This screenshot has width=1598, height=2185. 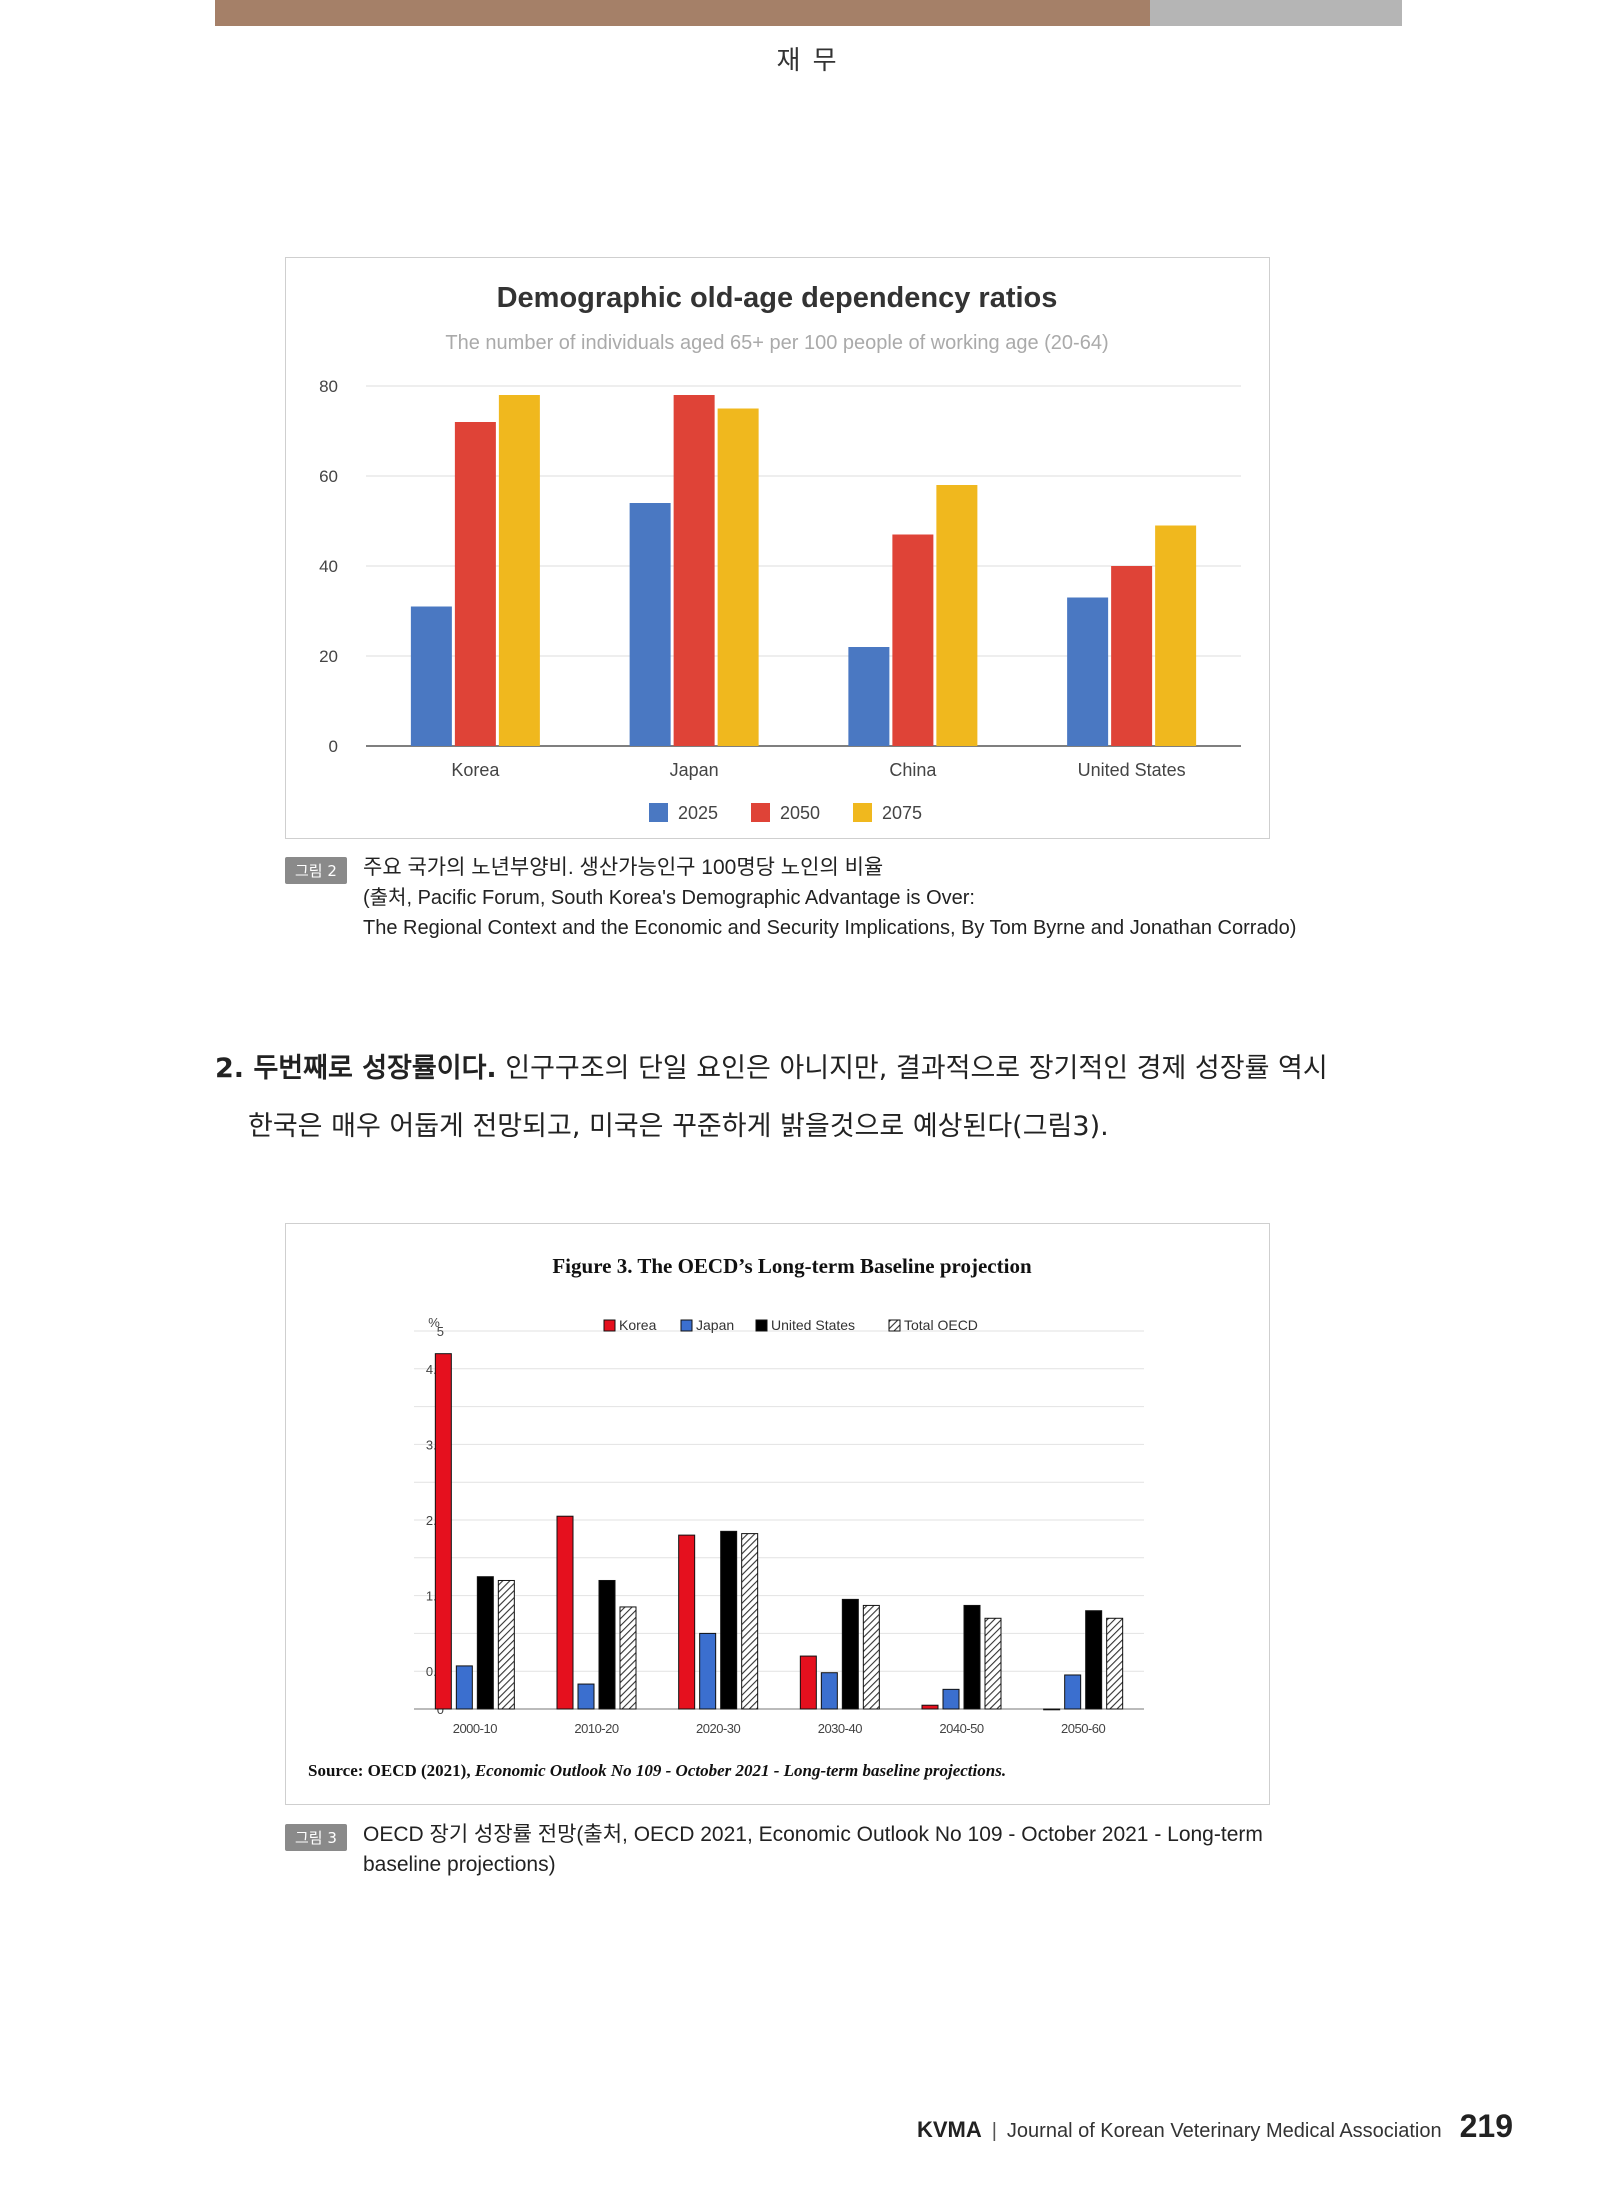 What do you see at coordinates (1486, 2126) in the screenshot?
I see `page-number: 219` at bounding box center [1486, 2126].